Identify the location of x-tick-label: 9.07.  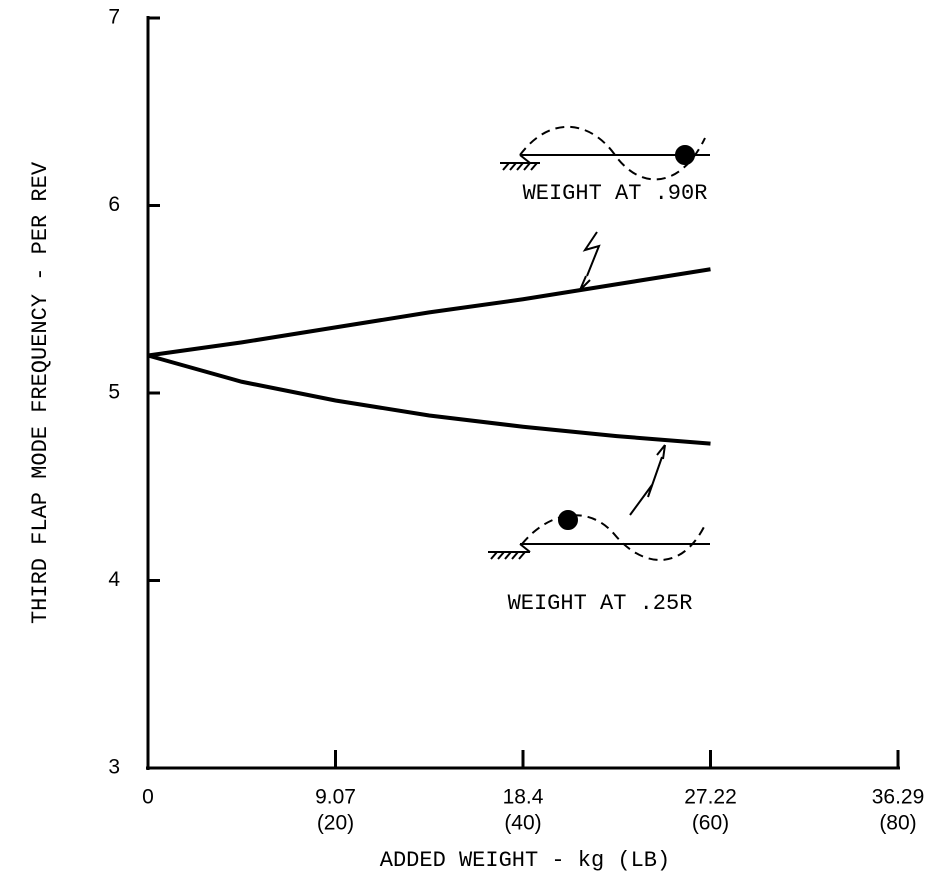
(335, 797).